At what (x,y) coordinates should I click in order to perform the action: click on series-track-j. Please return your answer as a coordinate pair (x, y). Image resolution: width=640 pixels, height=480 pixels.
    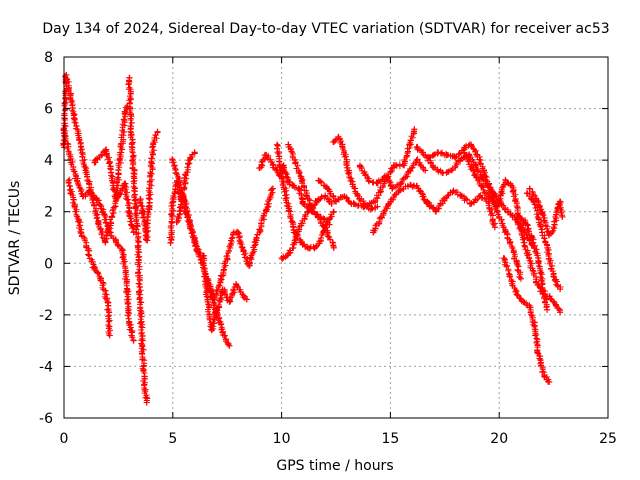
    Looking at the image, I should click on (240, 244).